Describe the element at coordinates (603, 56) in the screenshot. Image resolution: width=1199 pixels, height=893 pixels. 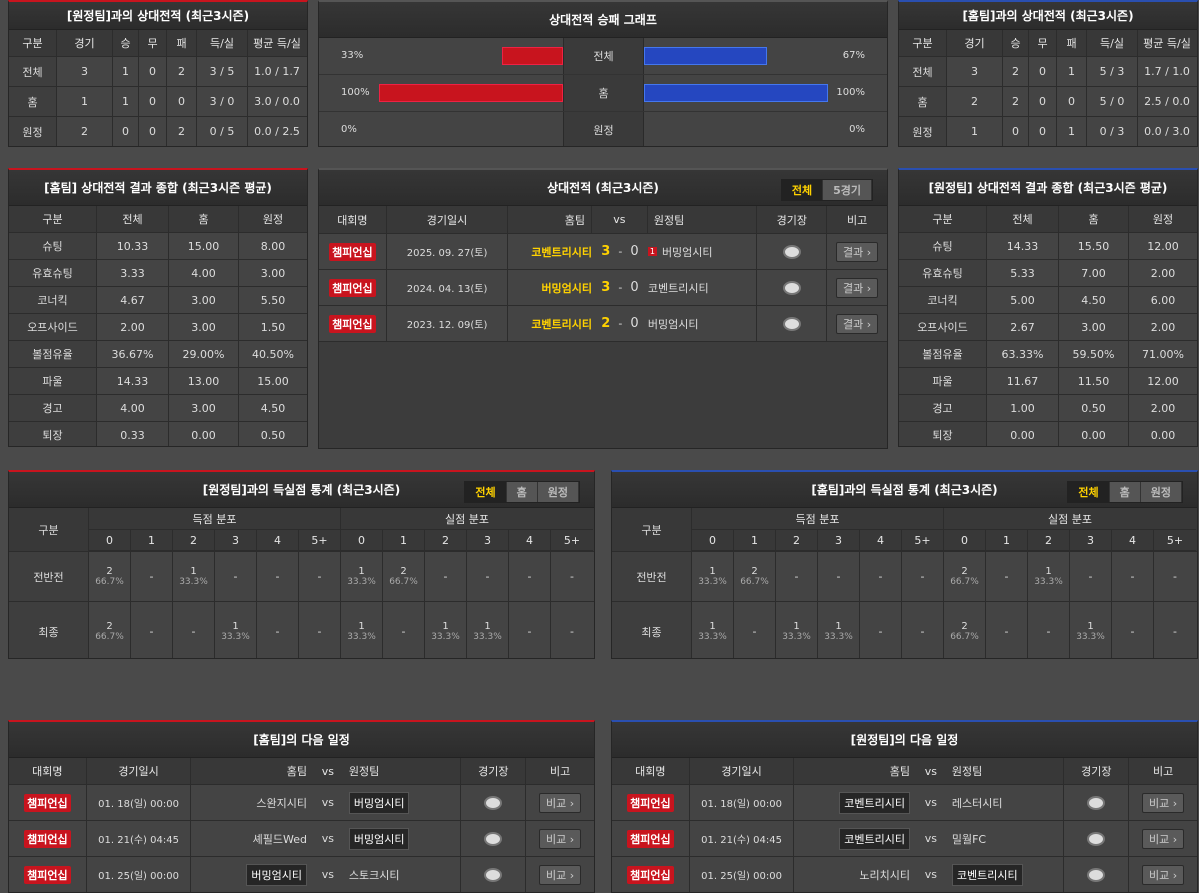
I see `graph-row: 33% 67% 전체` at that location.